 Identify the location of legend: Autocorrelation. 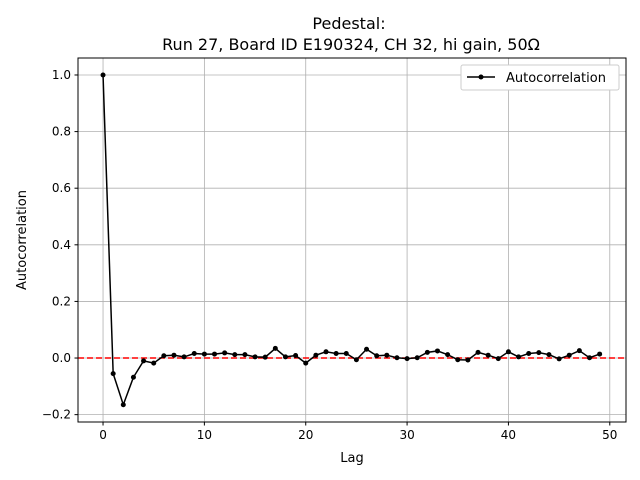
(540, 77).